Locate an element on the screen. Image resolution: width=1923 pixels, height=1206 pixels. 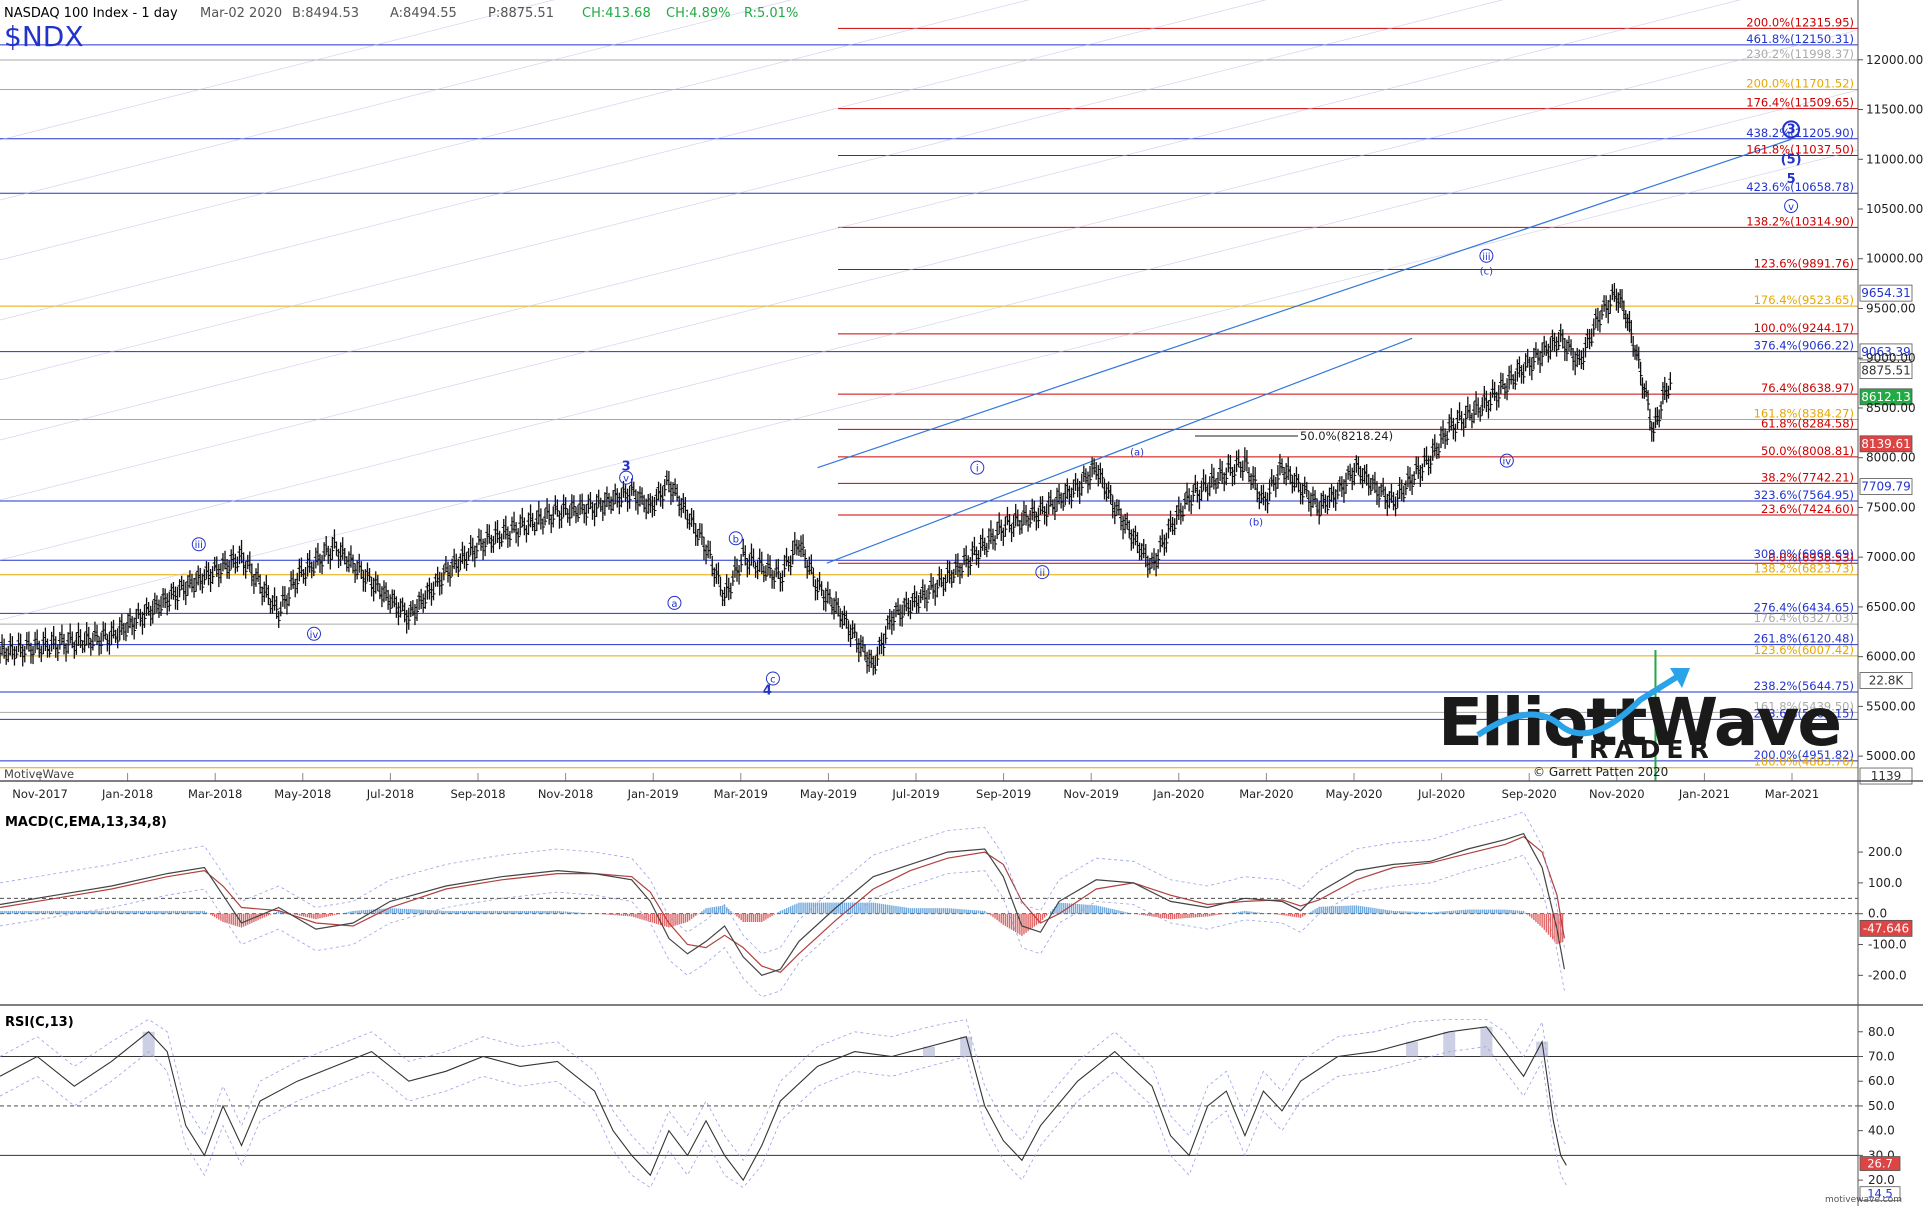
fib-level-label: 238.2%(5644.75) is located at coordinates (1804, 686).